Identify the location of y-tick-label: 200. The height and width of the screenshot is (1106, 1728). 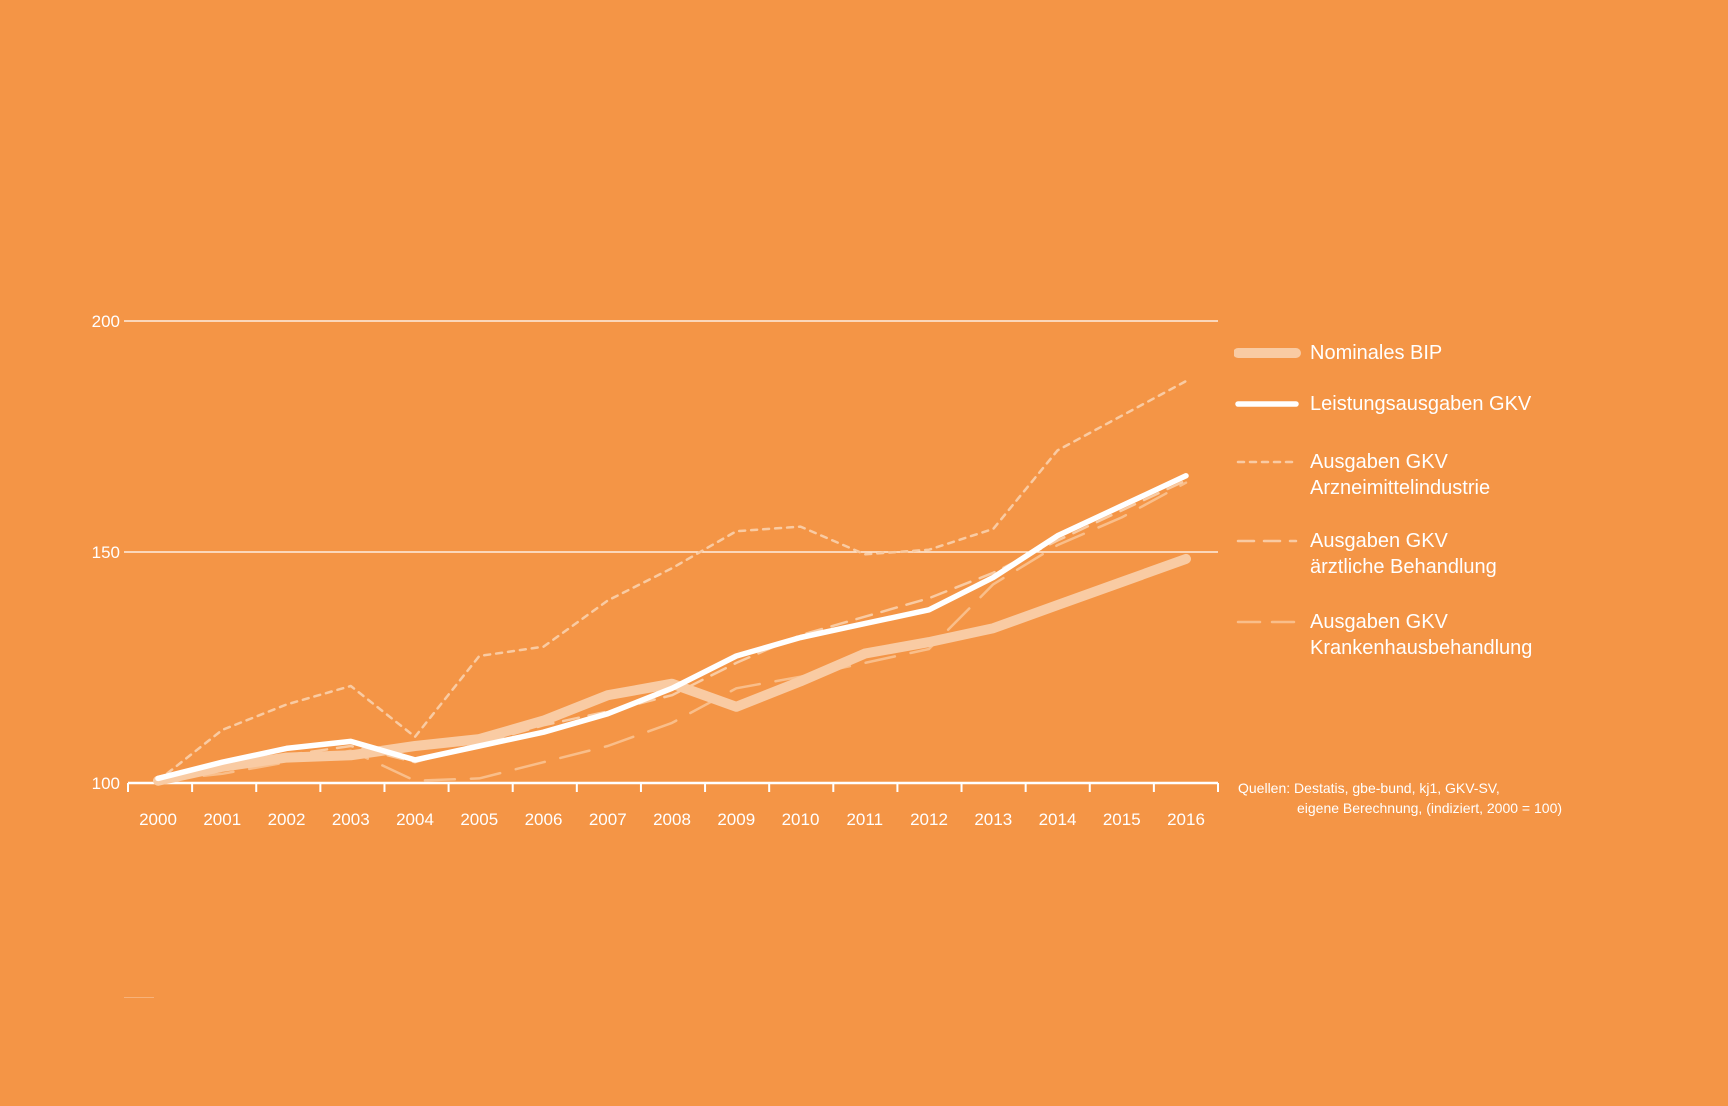
(106, 321).